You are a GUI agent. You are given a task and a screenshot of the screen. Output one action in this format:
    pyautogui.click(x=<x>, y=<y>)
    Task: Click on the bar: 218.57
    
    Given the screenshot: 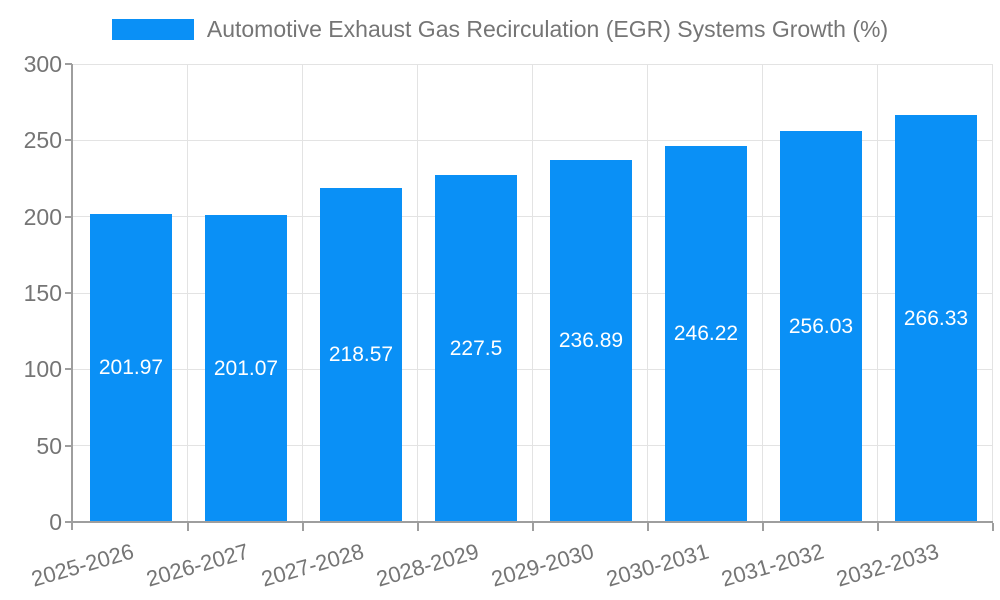 What is the action you would take?
    pyautogui.click(x=361, y=355)
    